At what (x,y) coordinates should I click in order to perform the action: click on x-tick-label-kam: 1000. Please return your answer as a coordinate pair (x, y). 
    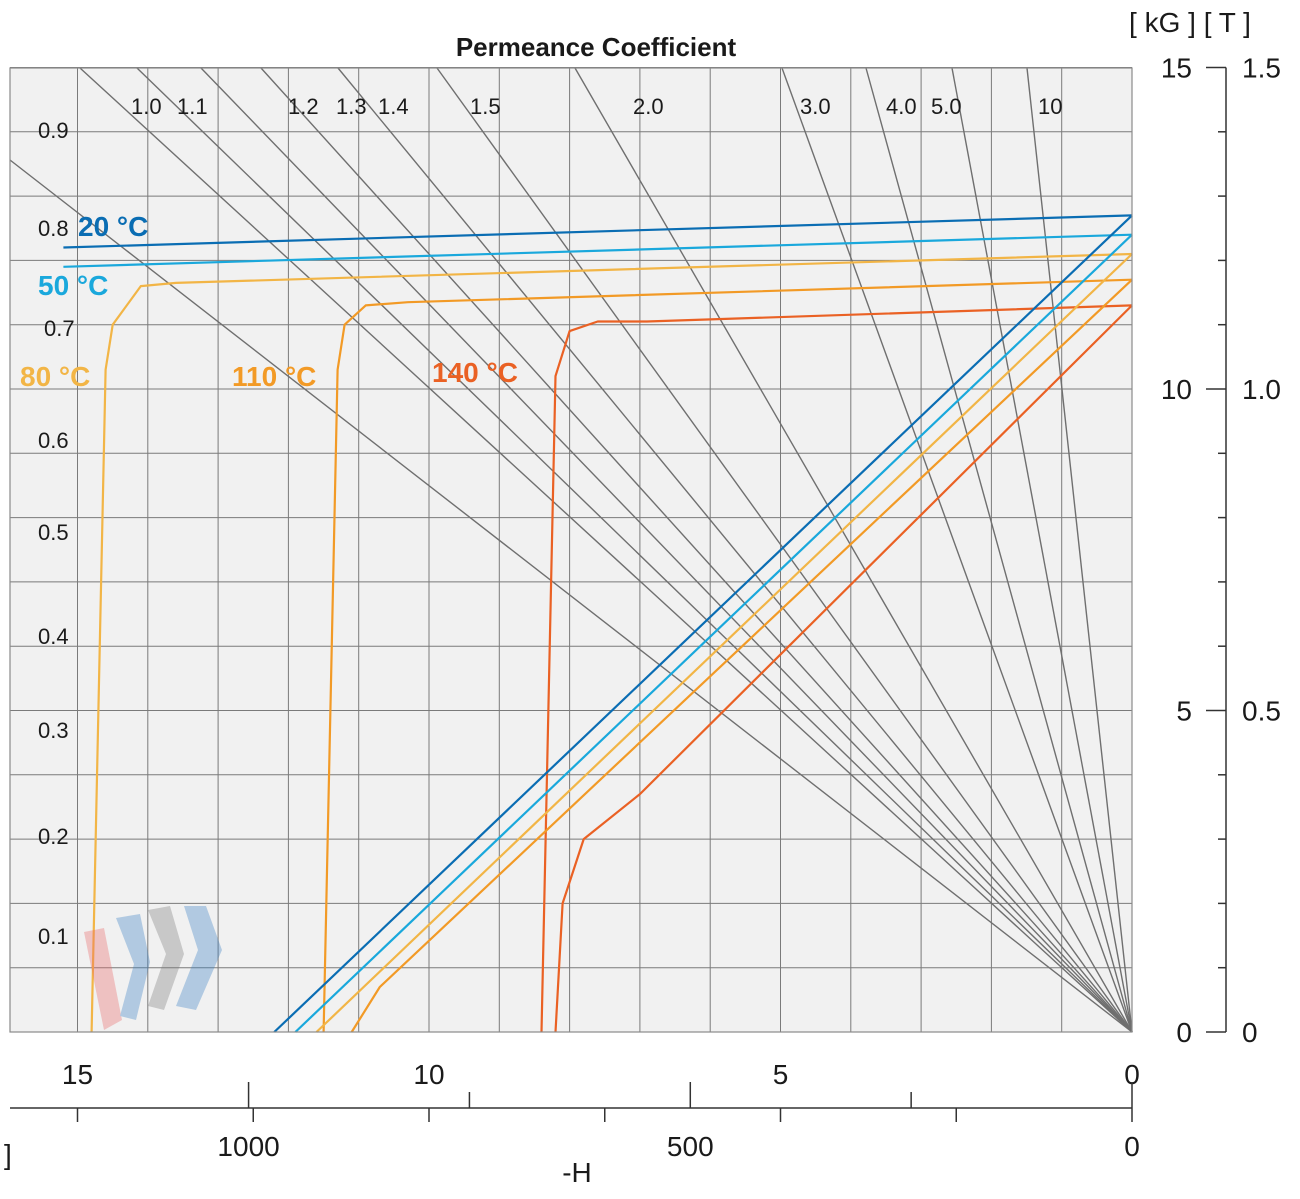
    Looking at the image, I should click on (248, 1146).